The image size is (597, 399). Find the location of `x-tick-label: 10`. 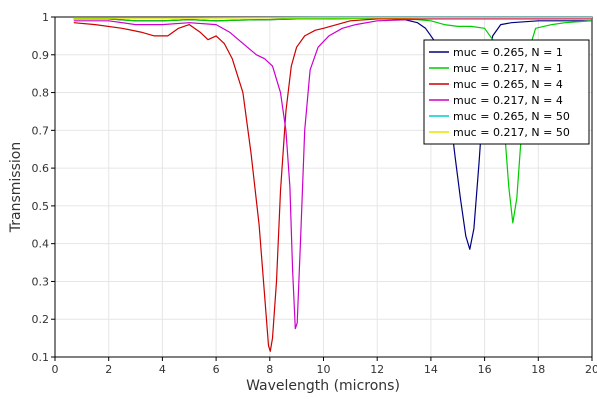

x-tick-label: 10 is located at coordinates (324, 369).